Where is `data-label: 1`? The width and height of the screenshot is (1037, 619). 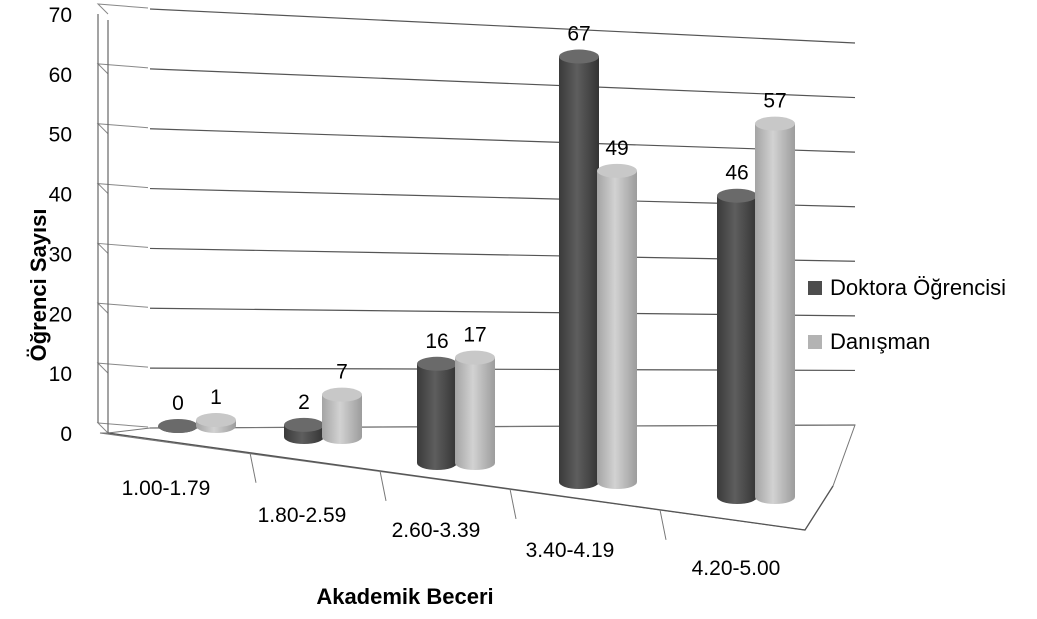
data-label: 1 is located at coordinates (216, 397).